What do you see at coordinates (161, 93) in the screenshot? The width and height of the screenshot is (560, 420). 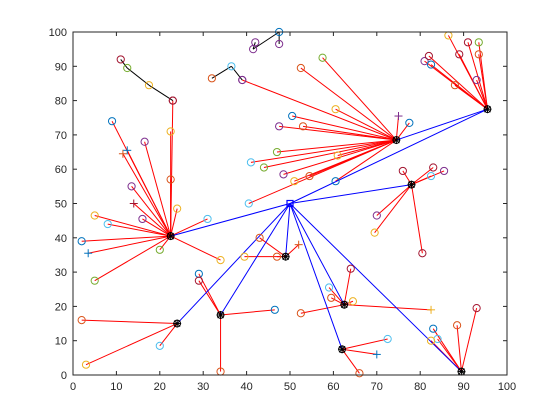 I see `chain-link` at bounding box center [161, 93].